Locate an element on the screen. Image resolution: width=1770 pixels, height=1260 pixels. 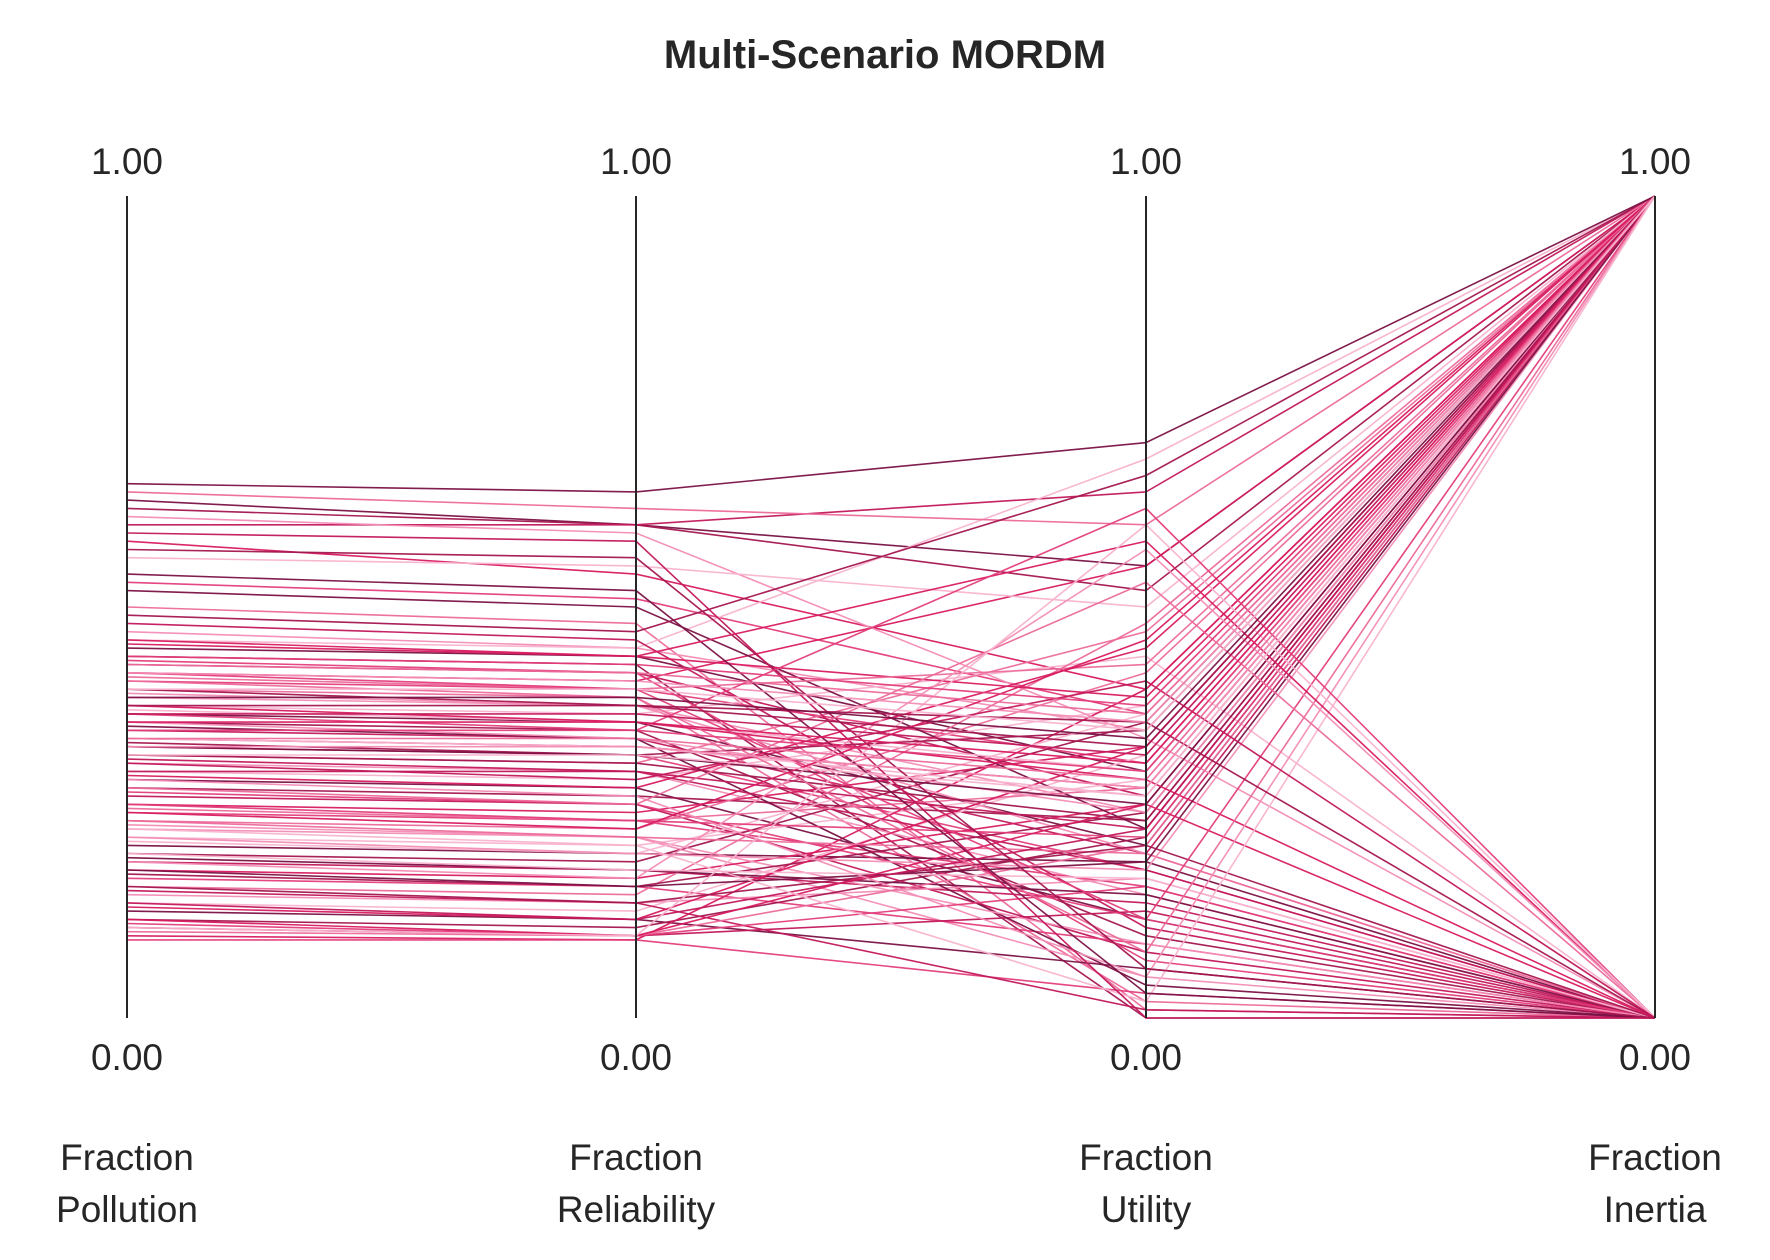
chart-title: Multi-Scenario MORDM is located at coordinates (885, 55).